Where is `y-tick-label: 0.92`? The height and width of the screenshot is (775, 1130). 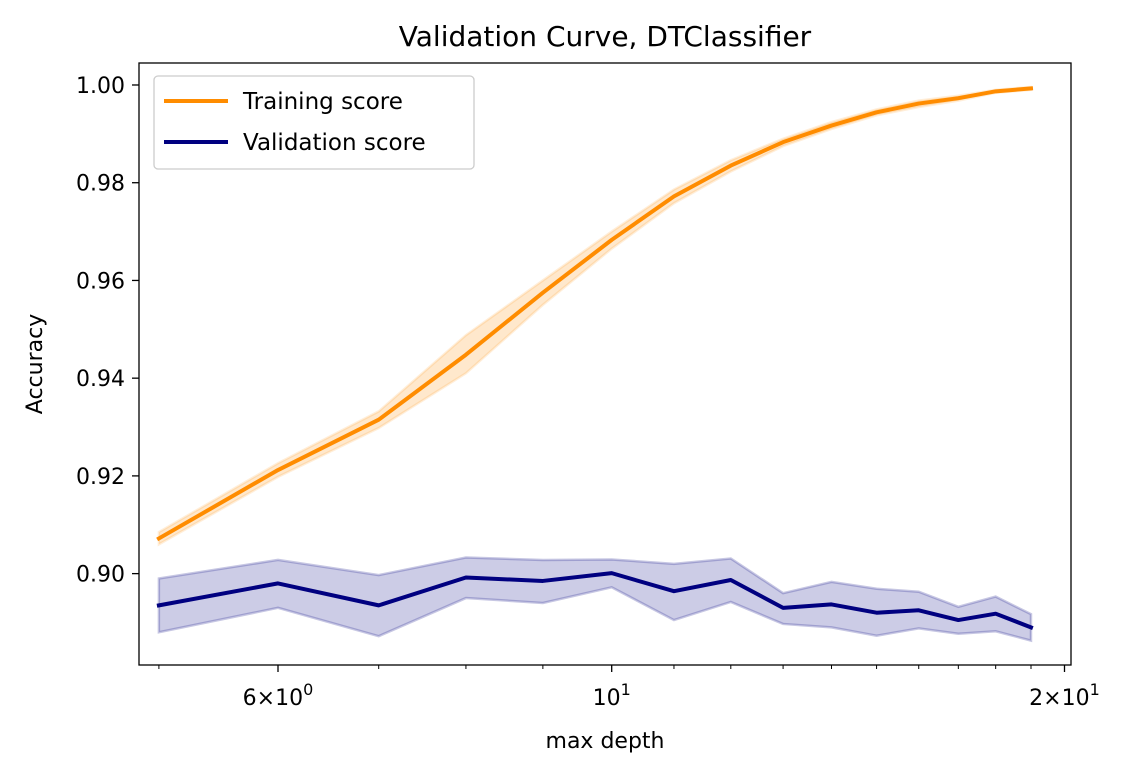 y-tick-label: 0.92 is located at coordinates (100, 477).